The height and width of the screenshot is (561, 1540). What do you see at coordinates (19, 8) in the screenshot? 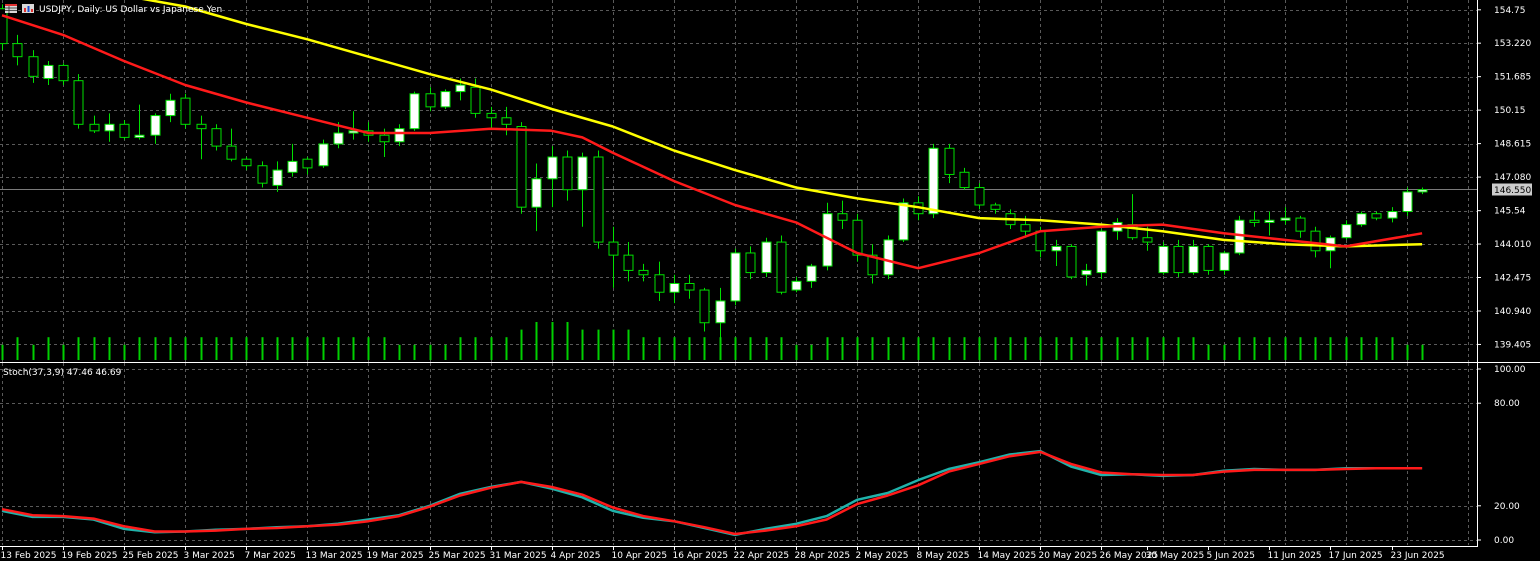
I see `header-icons` at bounding box center [19, 8].